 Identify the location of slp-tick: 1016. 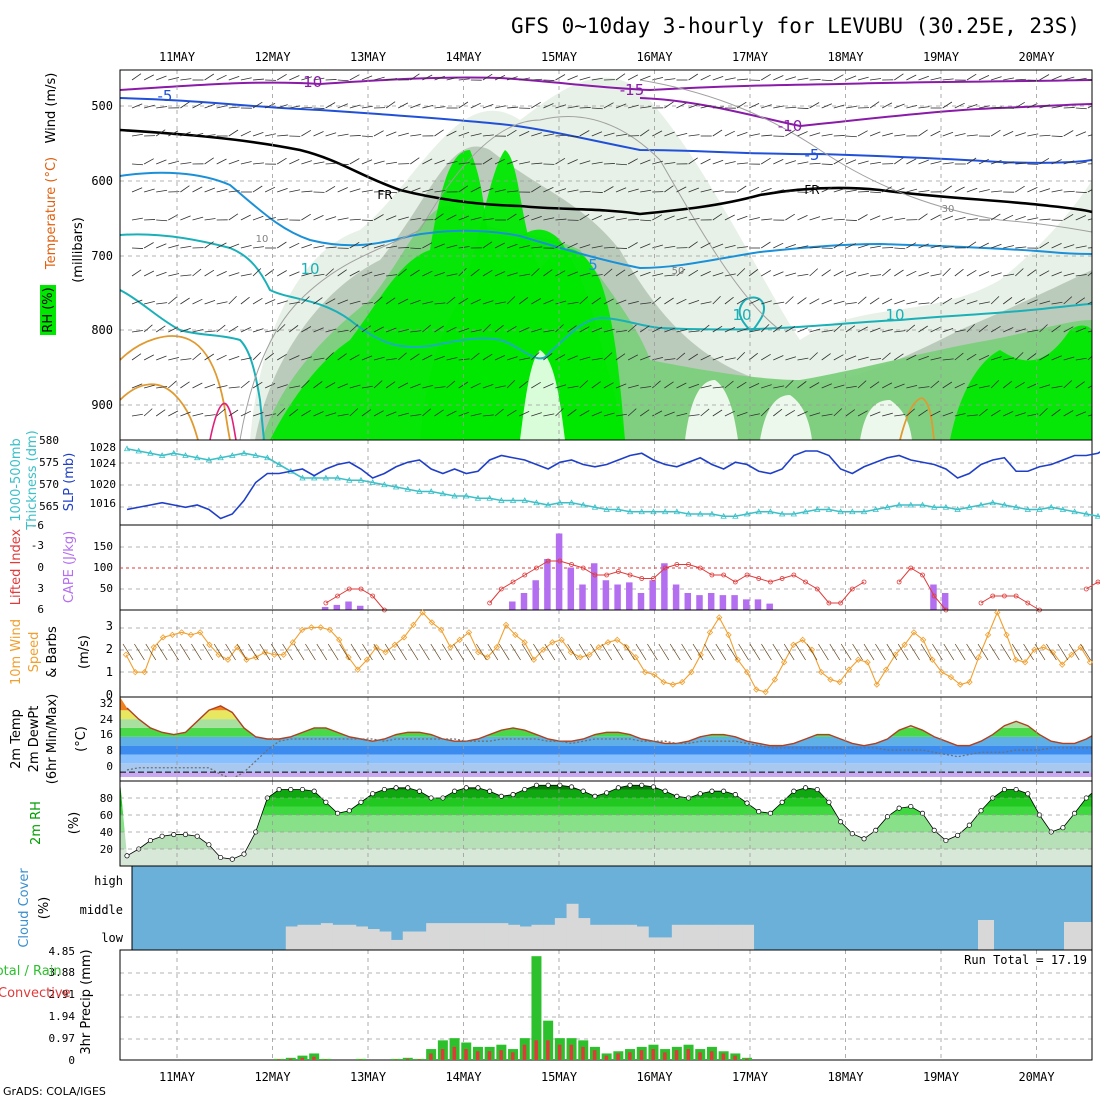
(103, 503).